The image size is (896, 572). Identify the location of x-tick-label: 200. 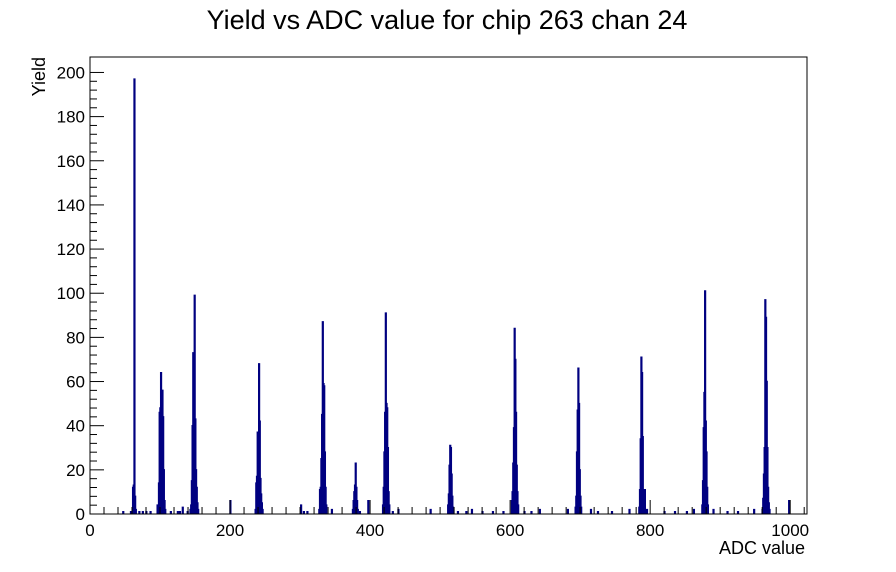
(230, 530).